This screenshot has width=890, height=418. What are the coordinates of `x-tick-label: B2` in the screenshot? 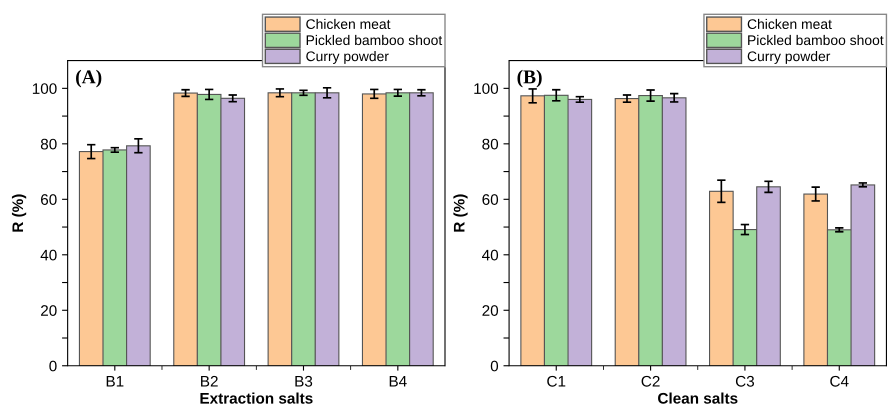 It's located at (209, 381).